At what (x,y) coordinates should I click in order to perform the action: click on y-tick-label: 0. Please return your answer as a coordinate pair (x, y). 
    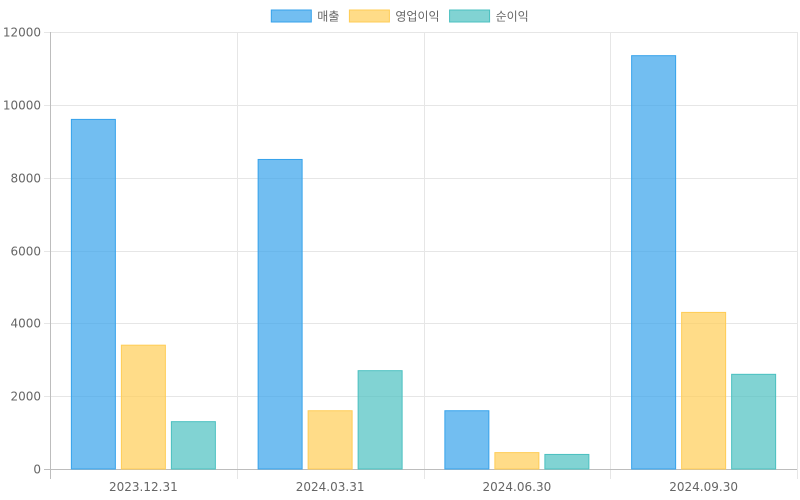
    Looking at the image, I should click on (37, 470).